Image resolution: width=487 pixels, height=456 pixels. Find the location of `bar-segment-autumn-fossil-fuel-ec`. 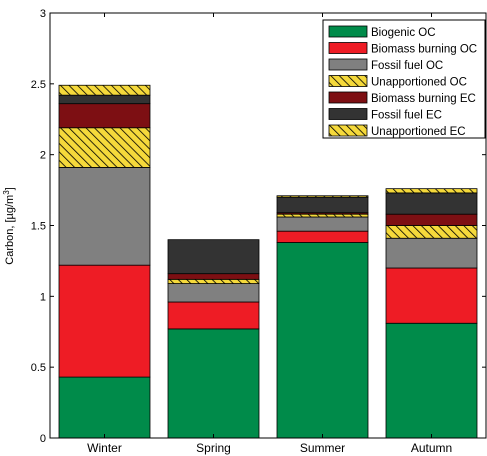

bar-segment-autumn-fossil-fuel-ec is located at coordinates (431, 203).